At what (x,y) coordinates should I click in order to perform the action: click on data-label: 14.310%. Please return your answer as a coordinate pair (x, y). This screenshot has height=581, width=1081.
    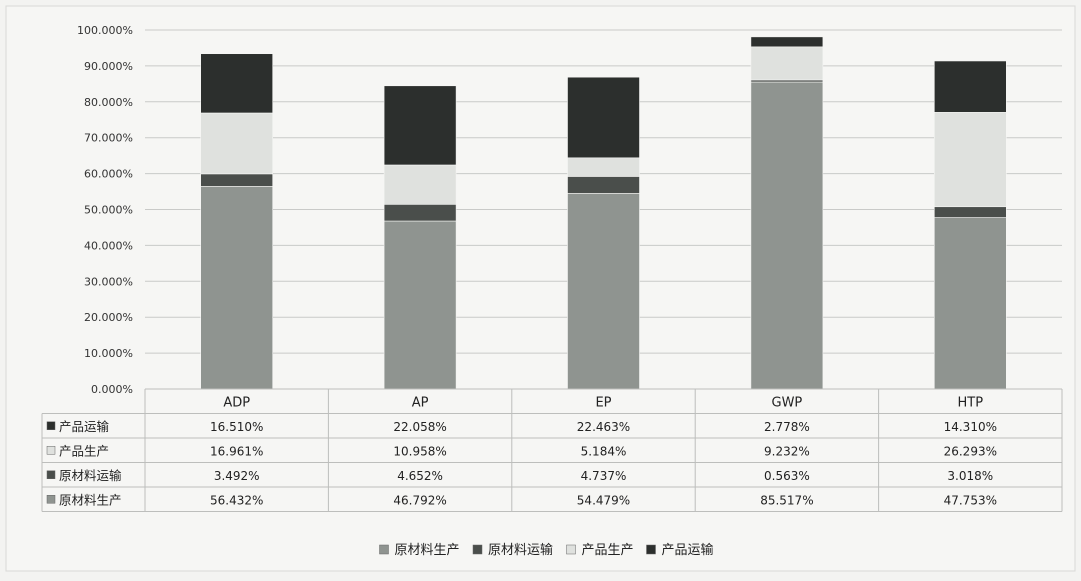
    Looking at the image, I should click on (970, 427).